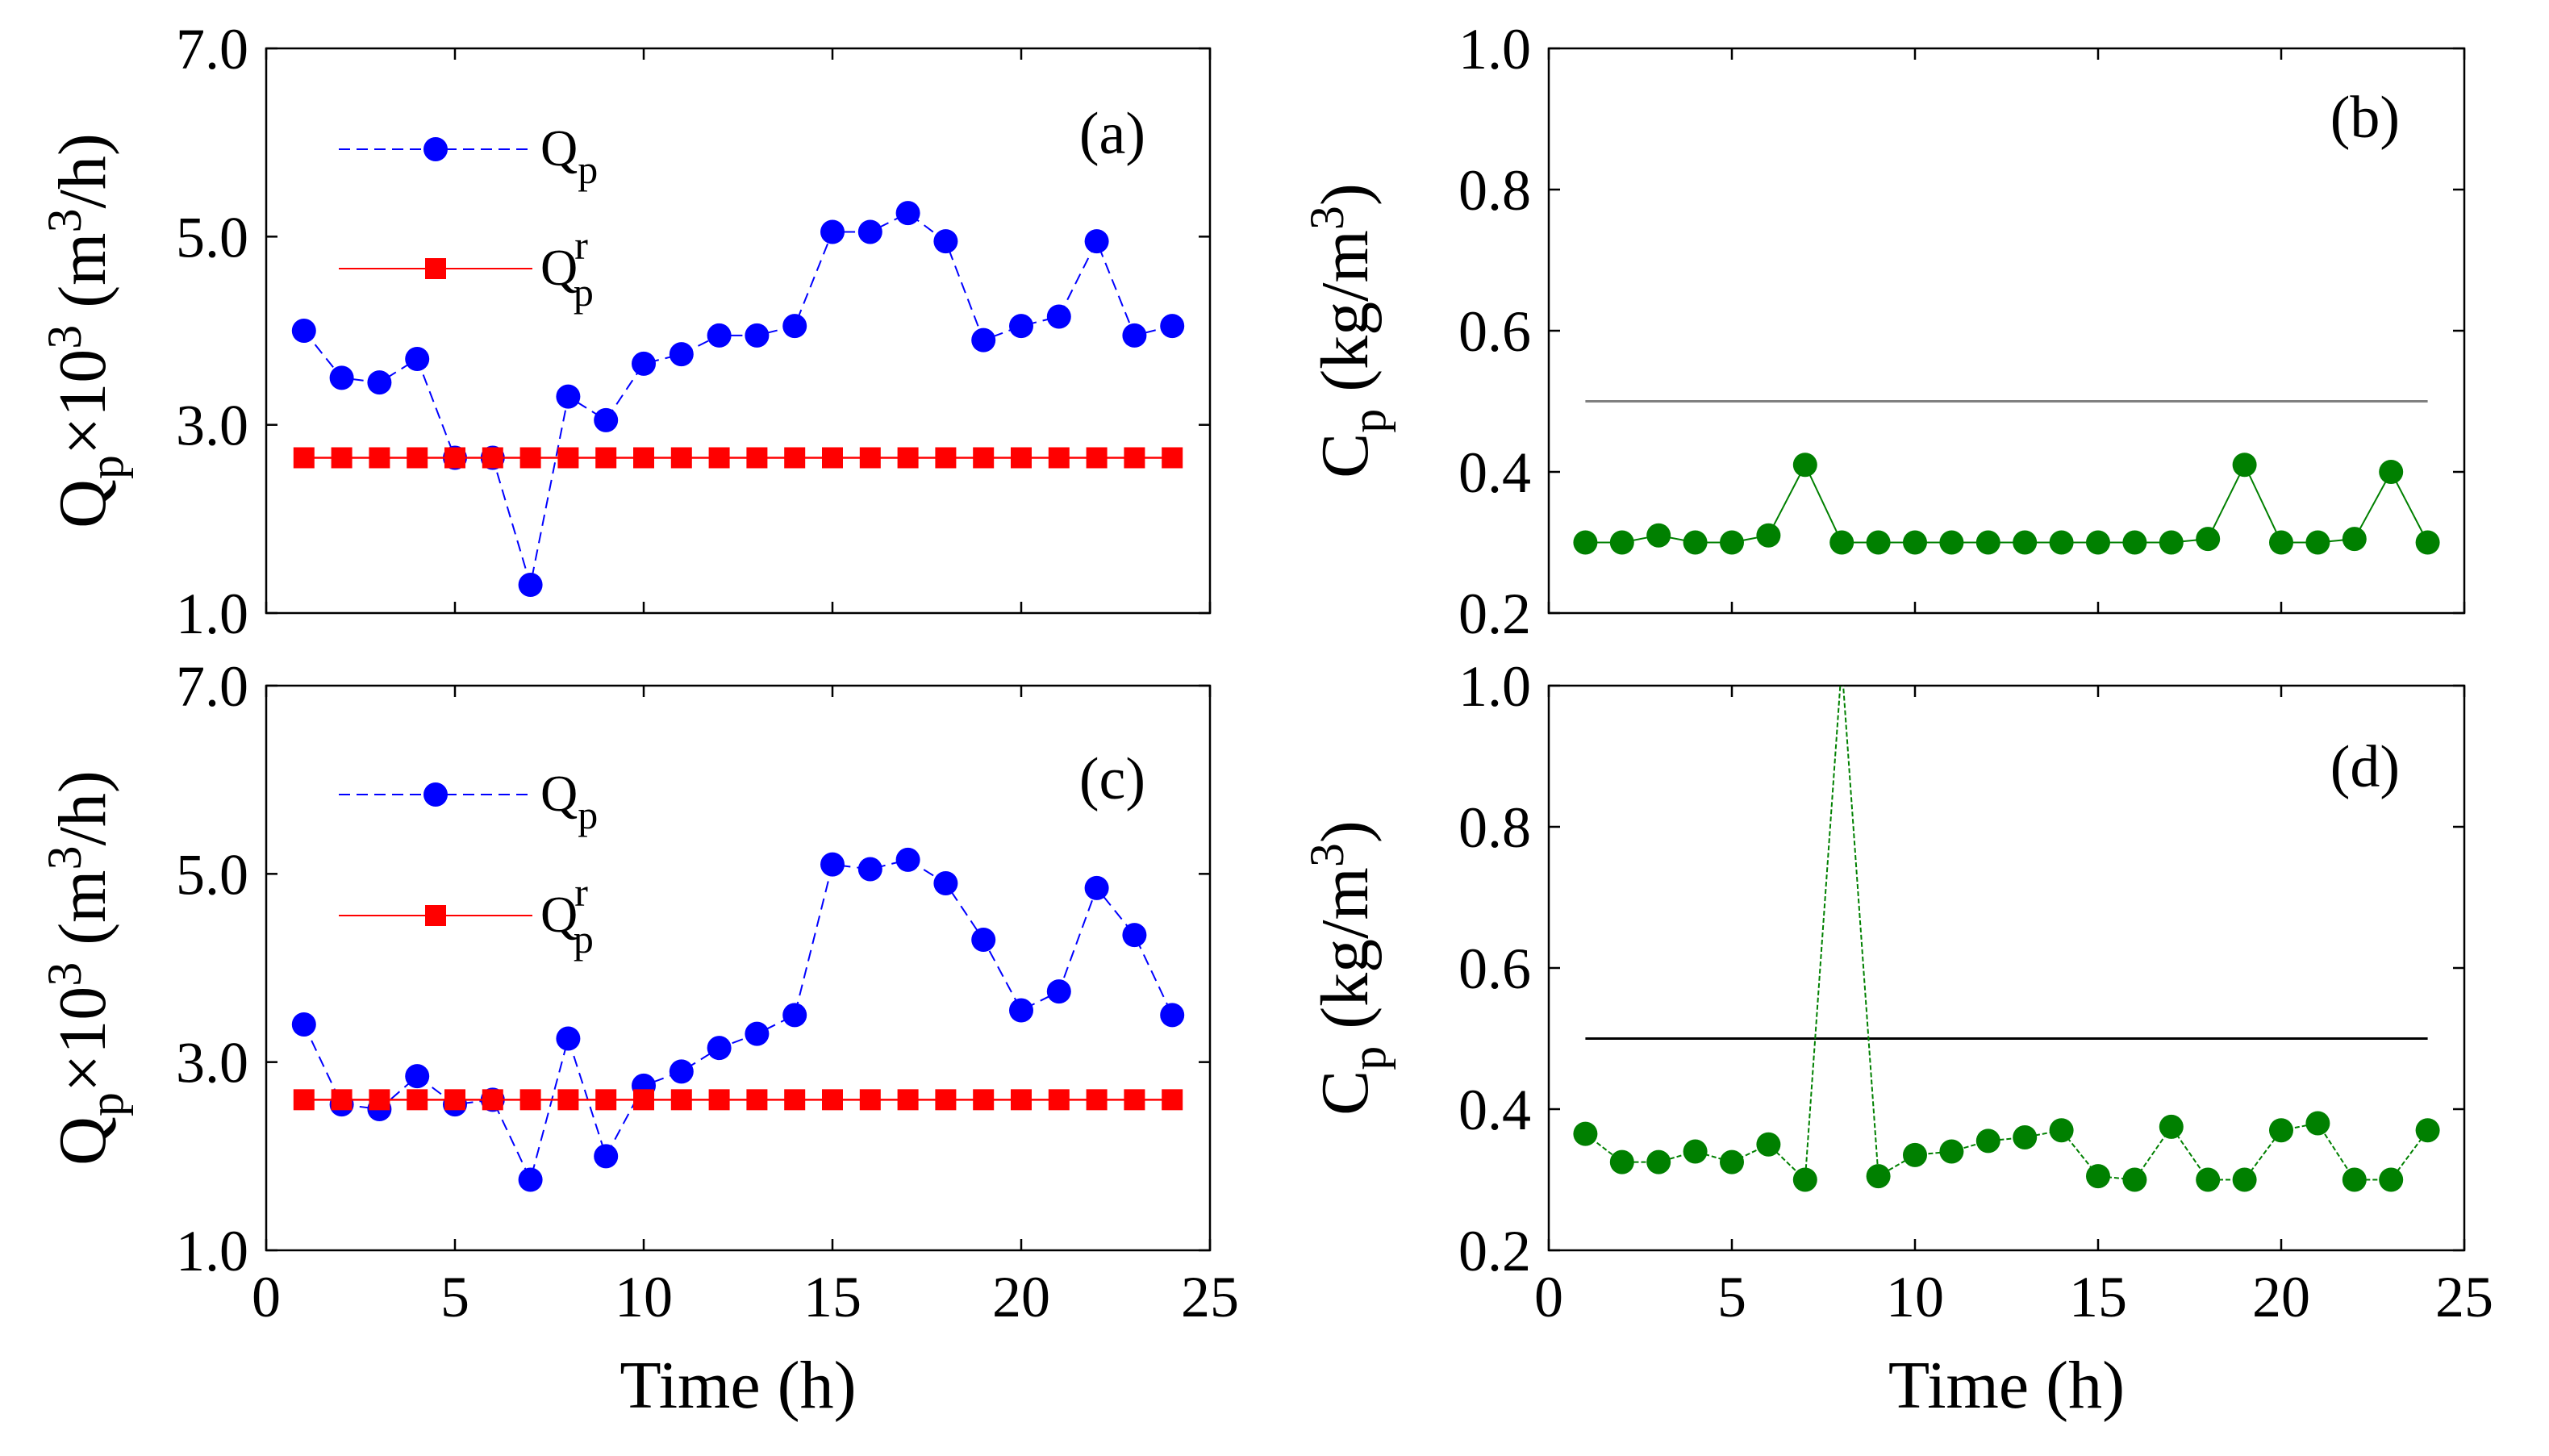  Describe the element at coordinates (212, 687) in the screenshot. I see `y-tick-label: 7.0` at that location.